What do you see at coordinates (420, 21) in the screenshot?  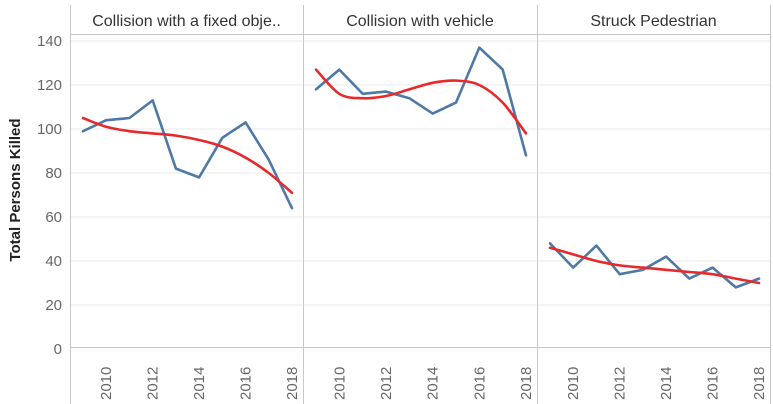 I see `panel-title: Collision with vehicle` at bounding box center [420, 21].